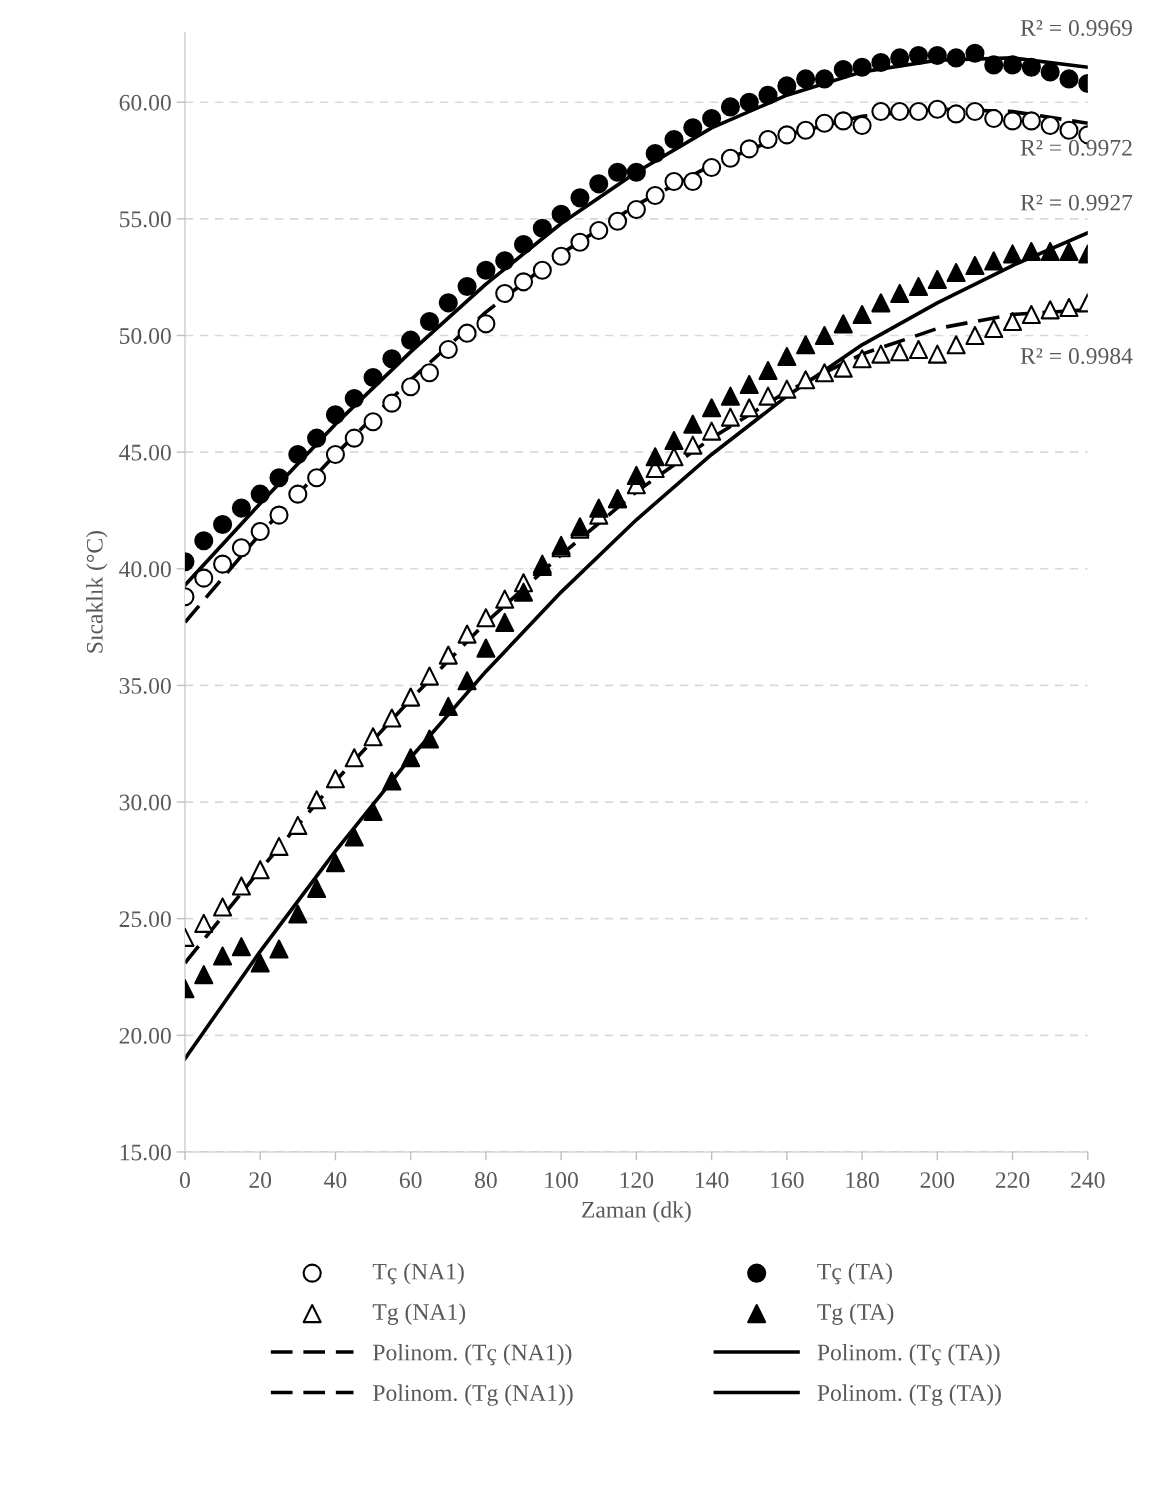  Describe the element at coordinates (1076, 356) in the screenshot. I see `annotation: R² = 0.9984` at that location.